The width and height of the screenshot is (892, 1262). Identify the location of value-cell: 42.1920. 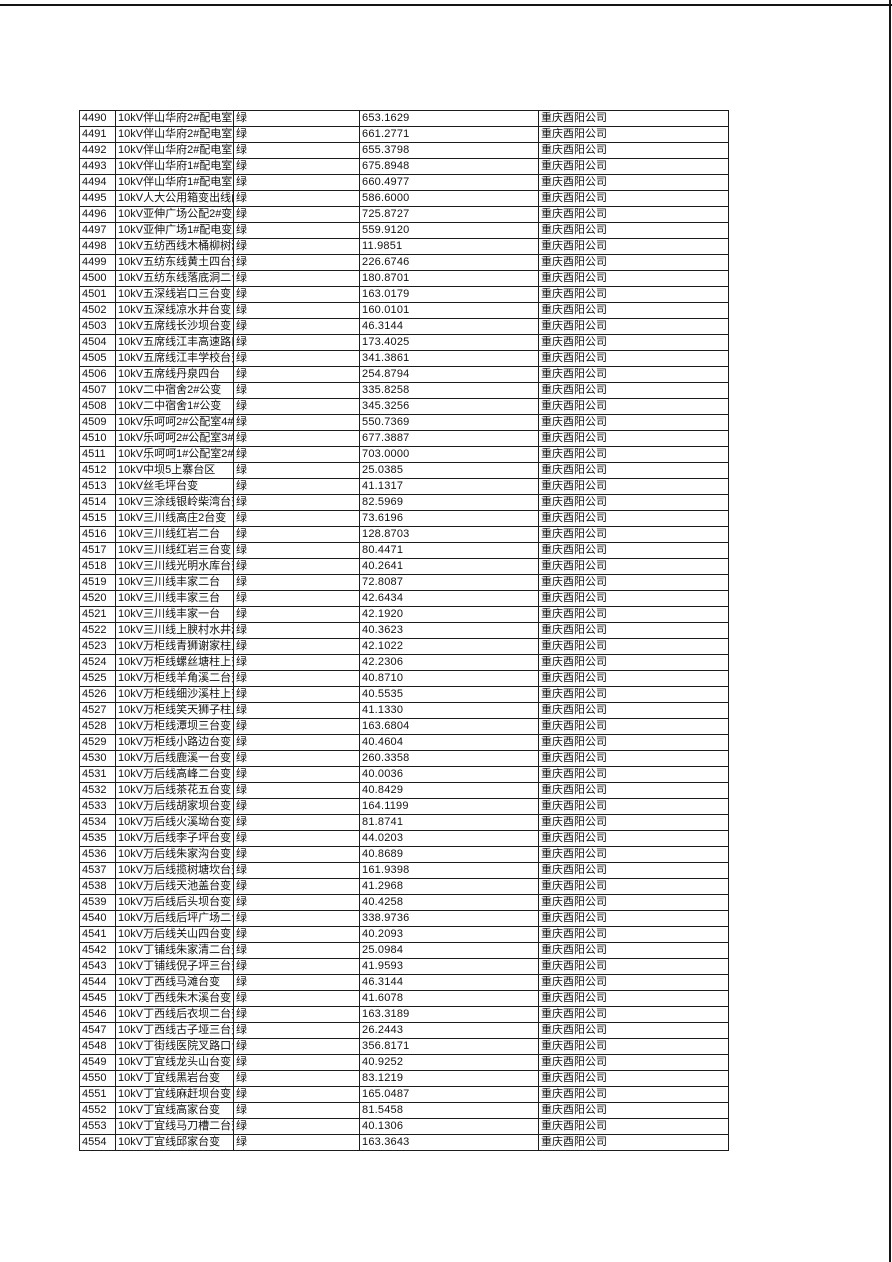
(449, 614).